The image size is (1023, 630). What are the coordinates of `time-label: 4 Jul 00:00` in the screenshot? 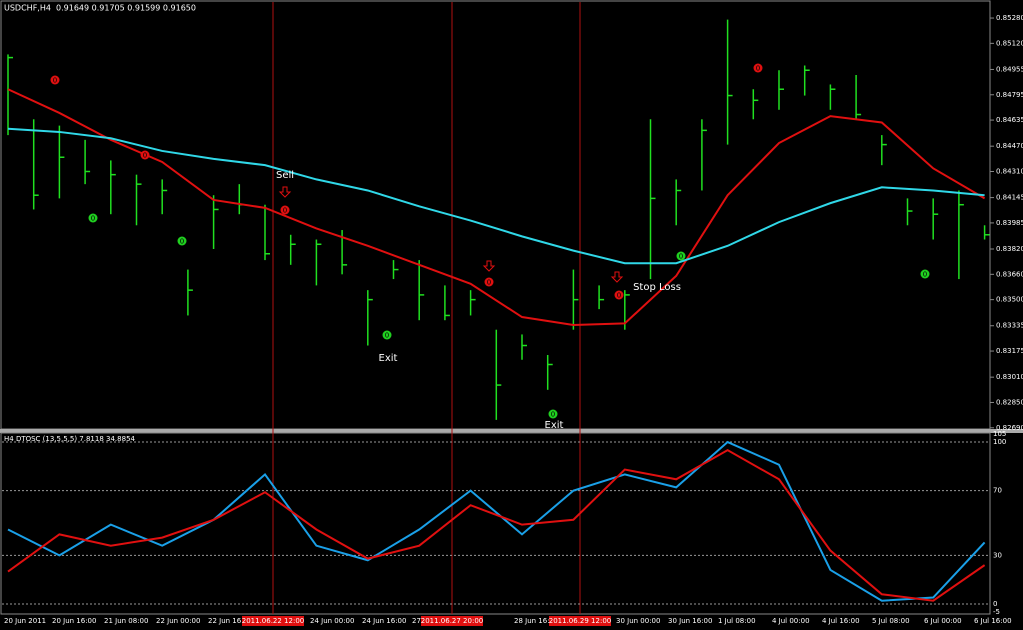 It's located at (791, 621).